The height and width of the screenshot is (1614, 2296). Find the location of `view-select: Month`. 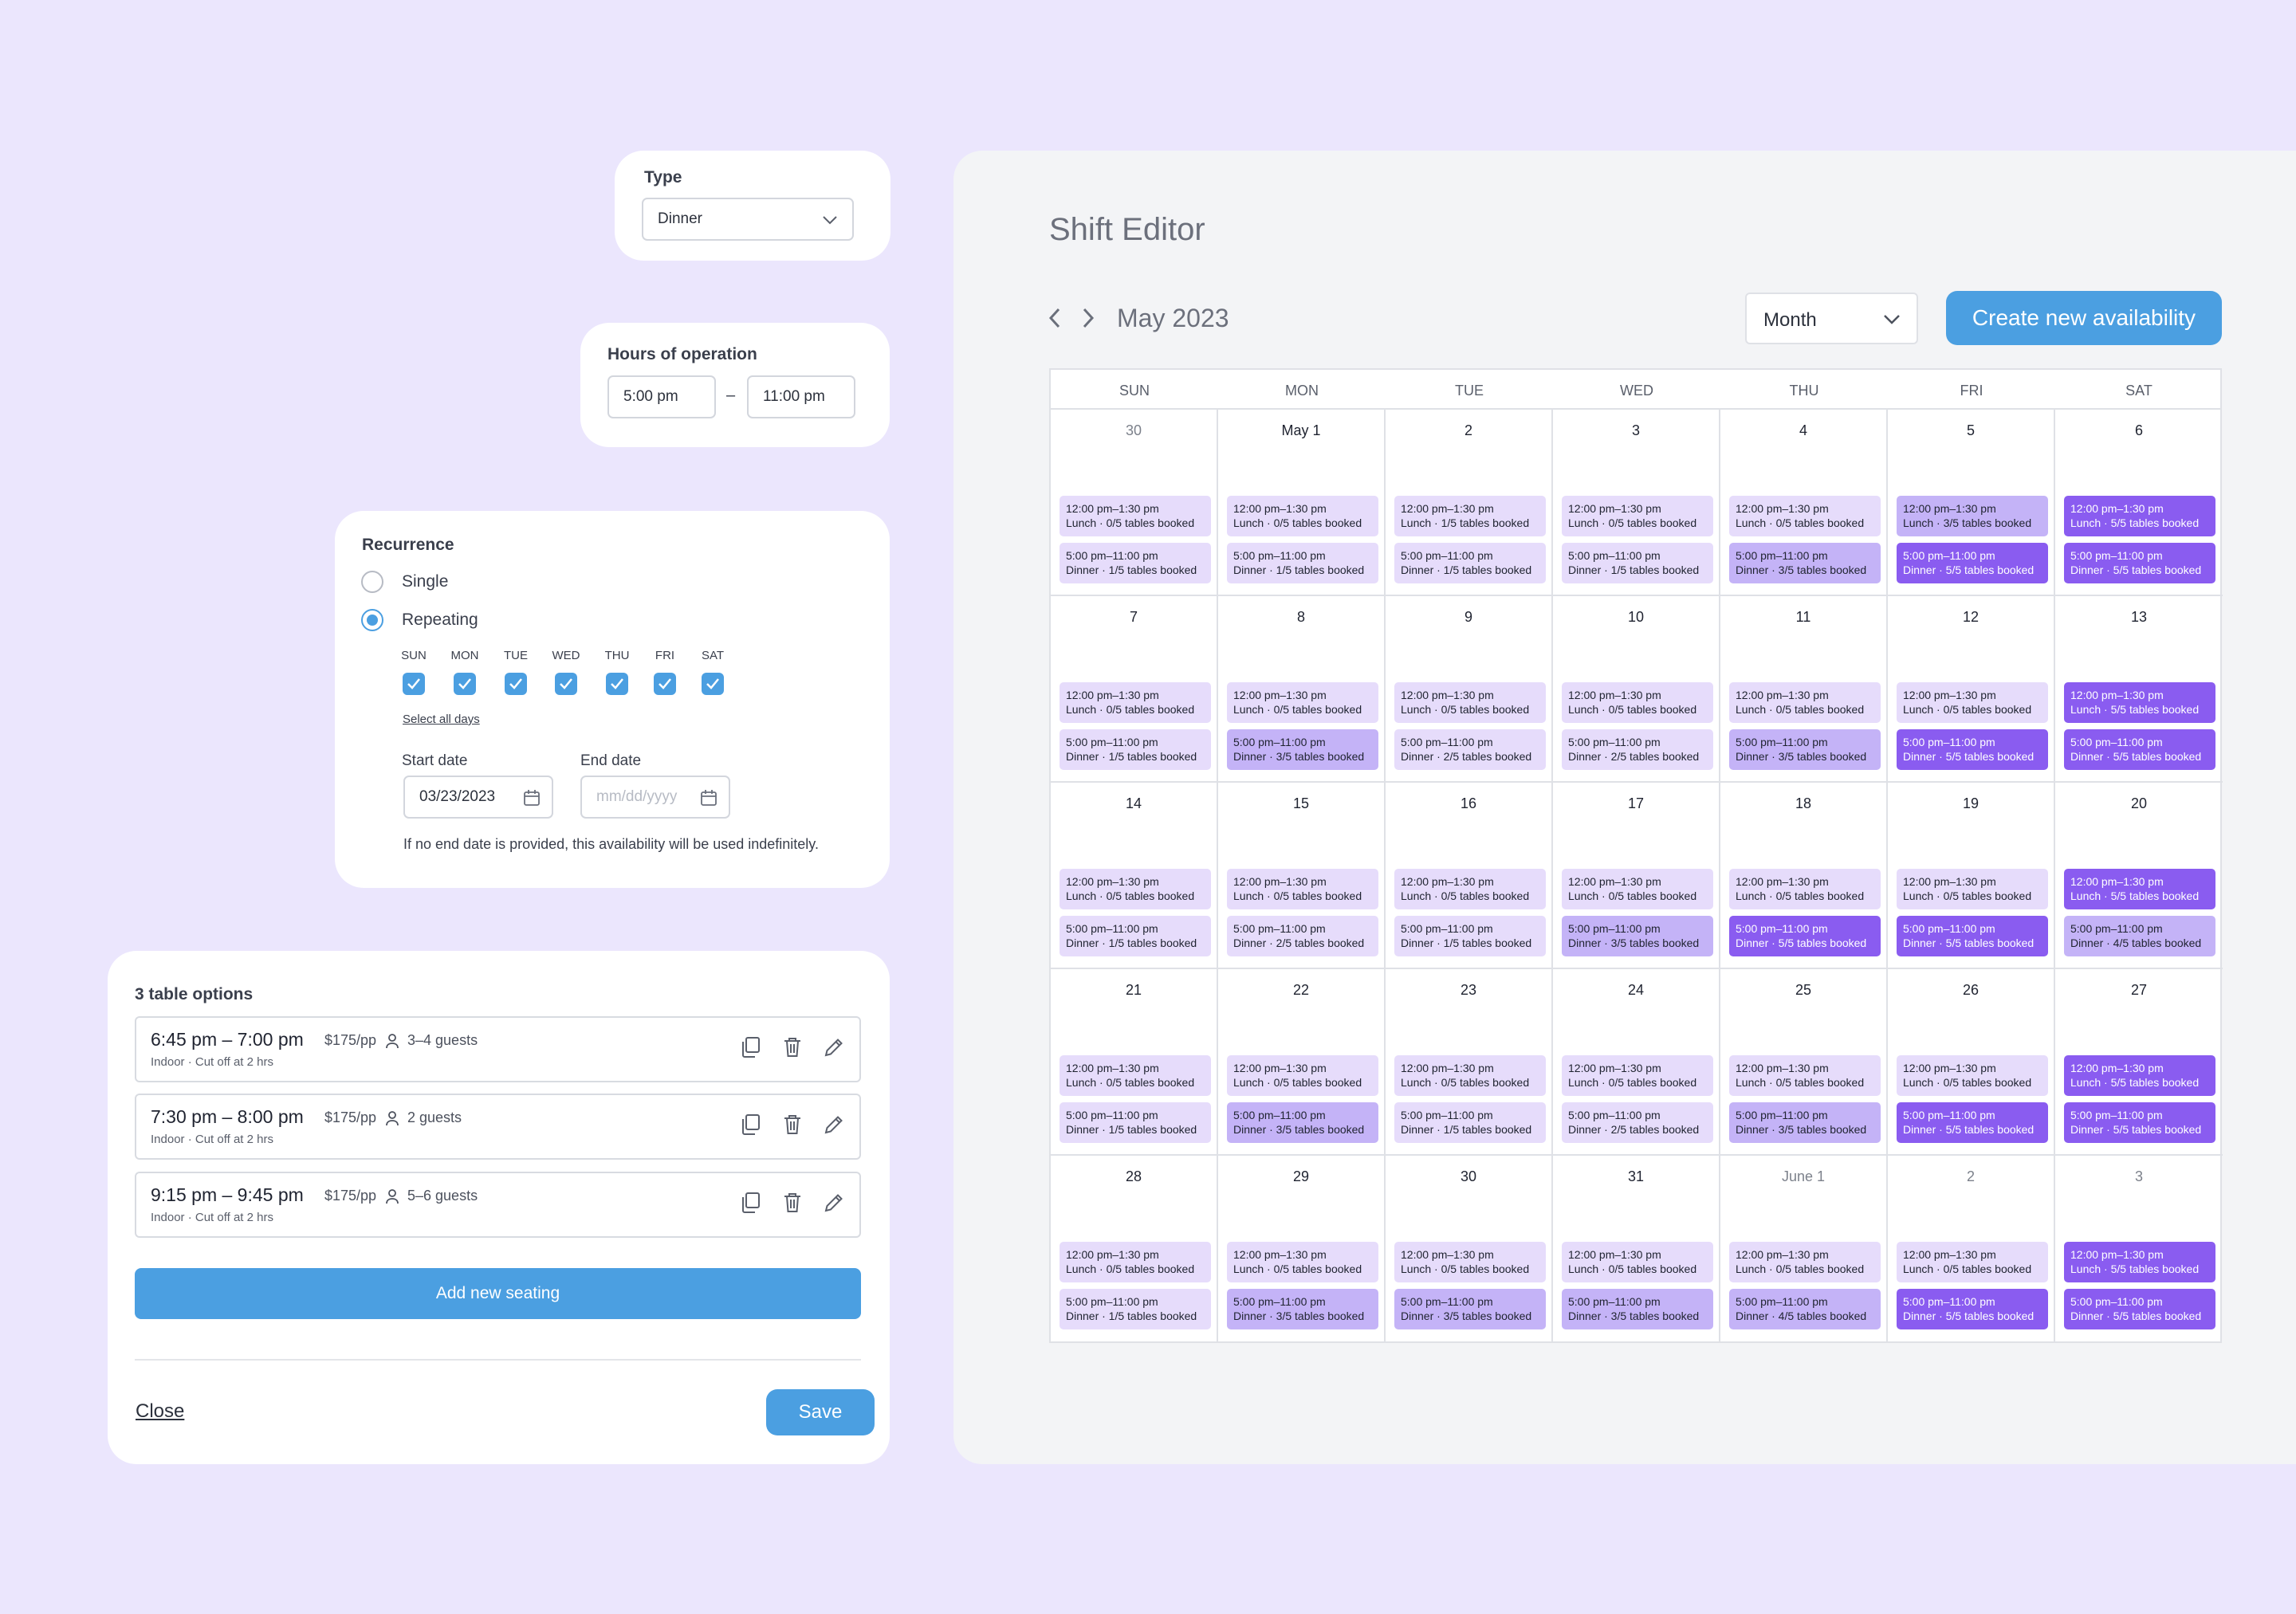

view-select: Month is located at coordinates (1831, 318).